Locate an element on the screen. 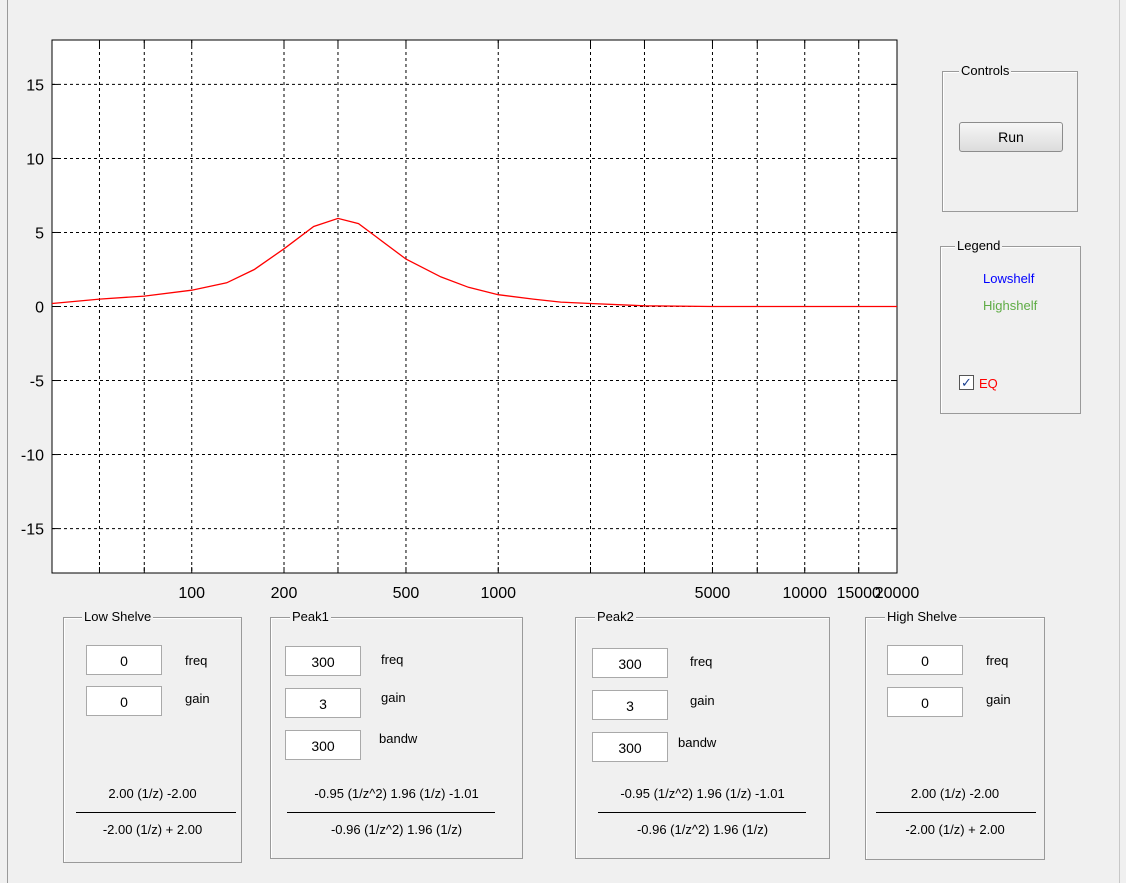  high-numerator: 2.00 (1/z) -2.00 is located at coordinates (955, 793).